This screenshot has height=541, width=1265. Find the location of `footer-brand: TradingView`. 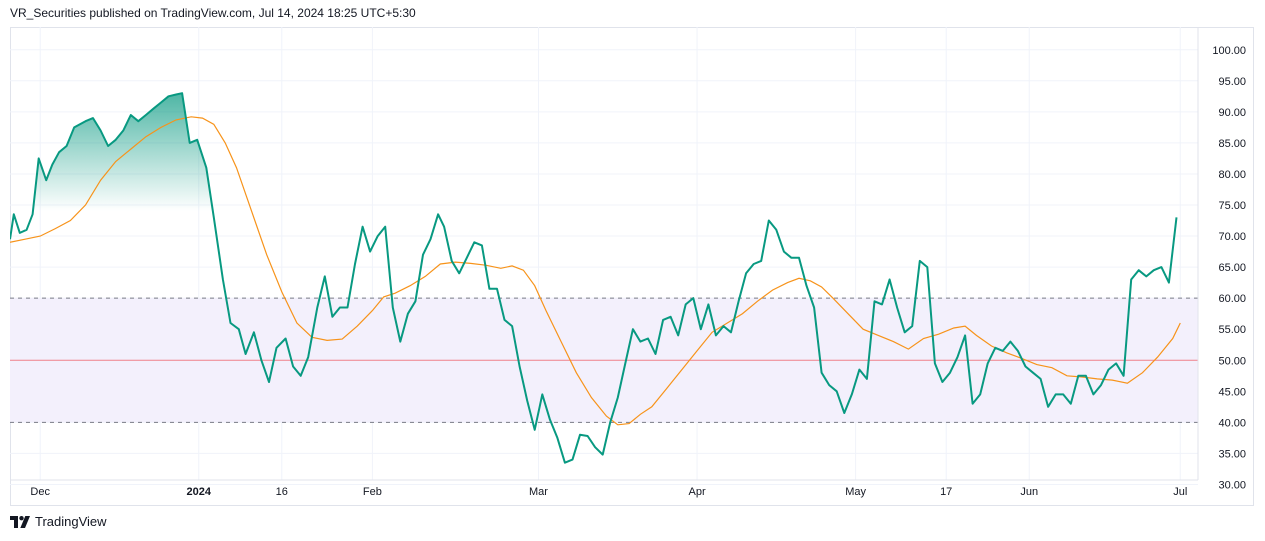

footer-brand: TradingView is located at coordinates (71, 521).